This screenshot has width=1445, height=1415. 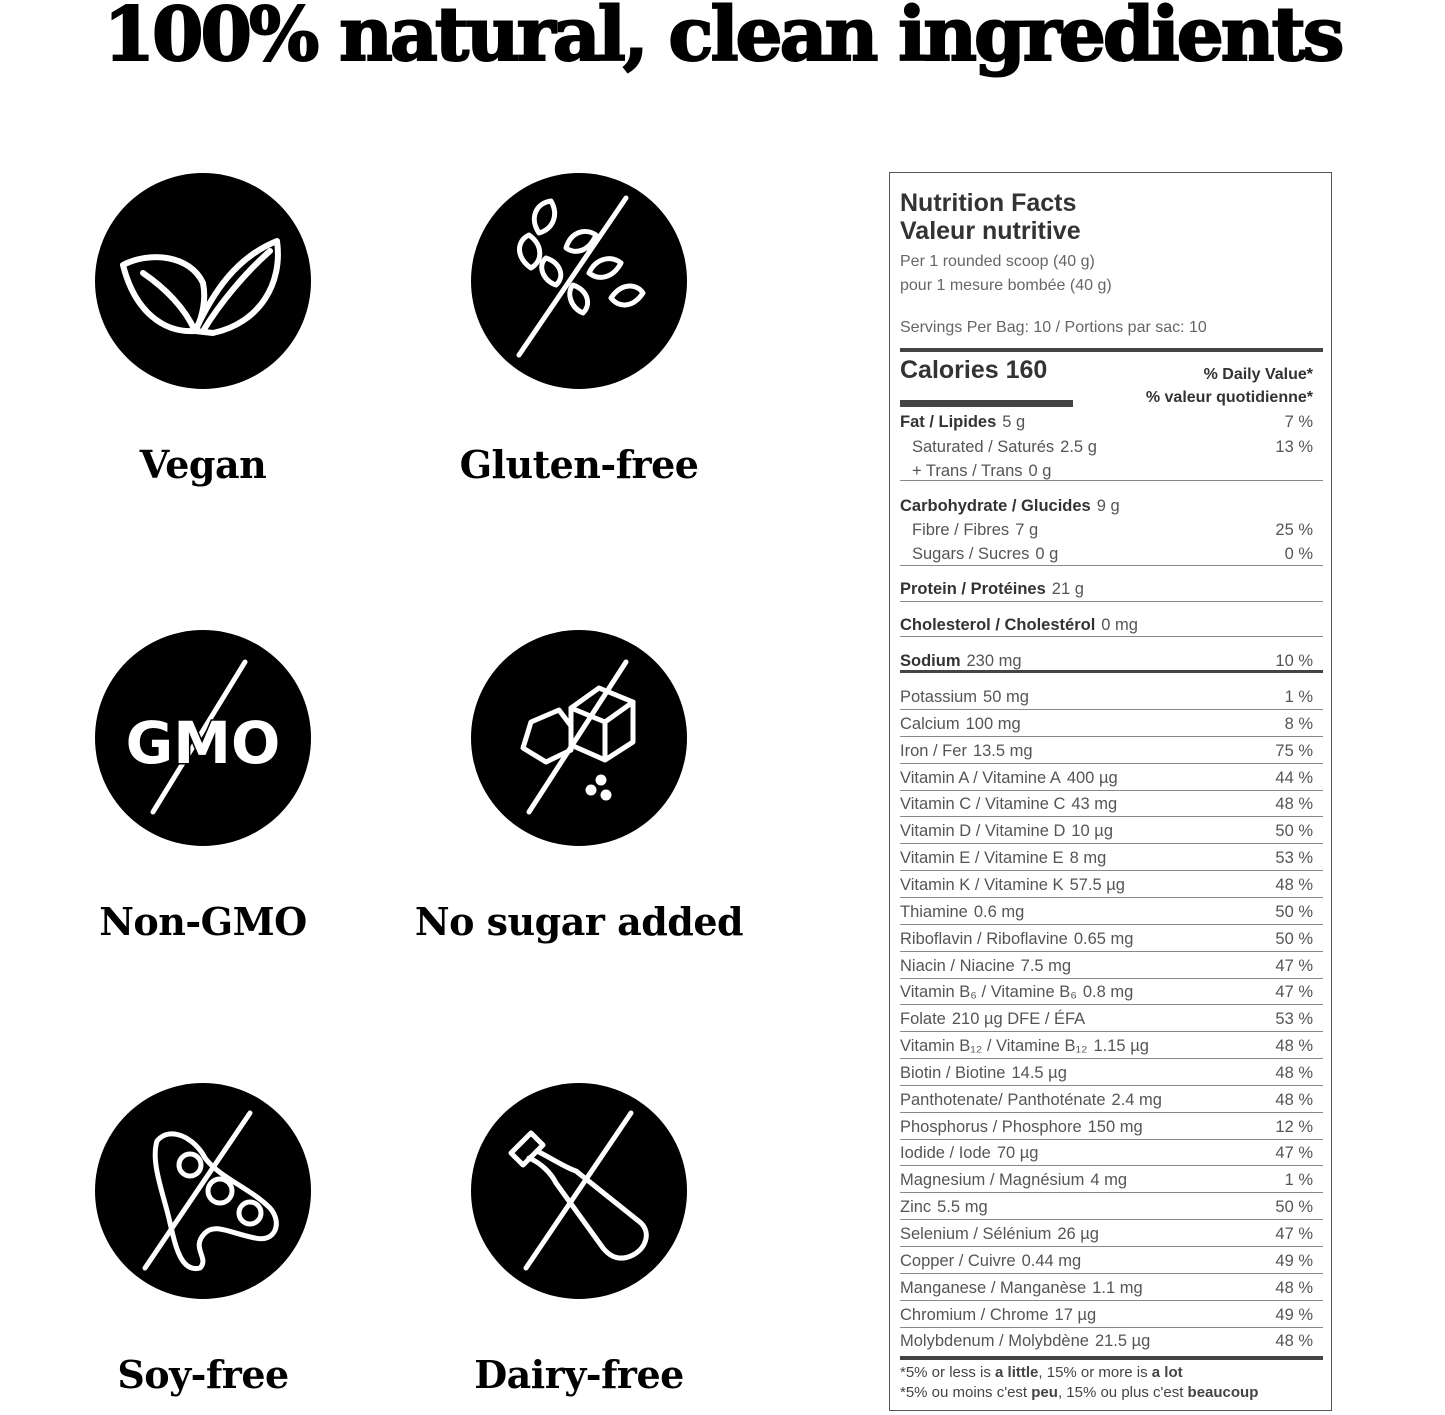 What do you see at coordinates (1229, 397) in the screenshot?
I see `daily-value-header-fr: % valeur quotidienne*` at bounding box center [1229, 397].